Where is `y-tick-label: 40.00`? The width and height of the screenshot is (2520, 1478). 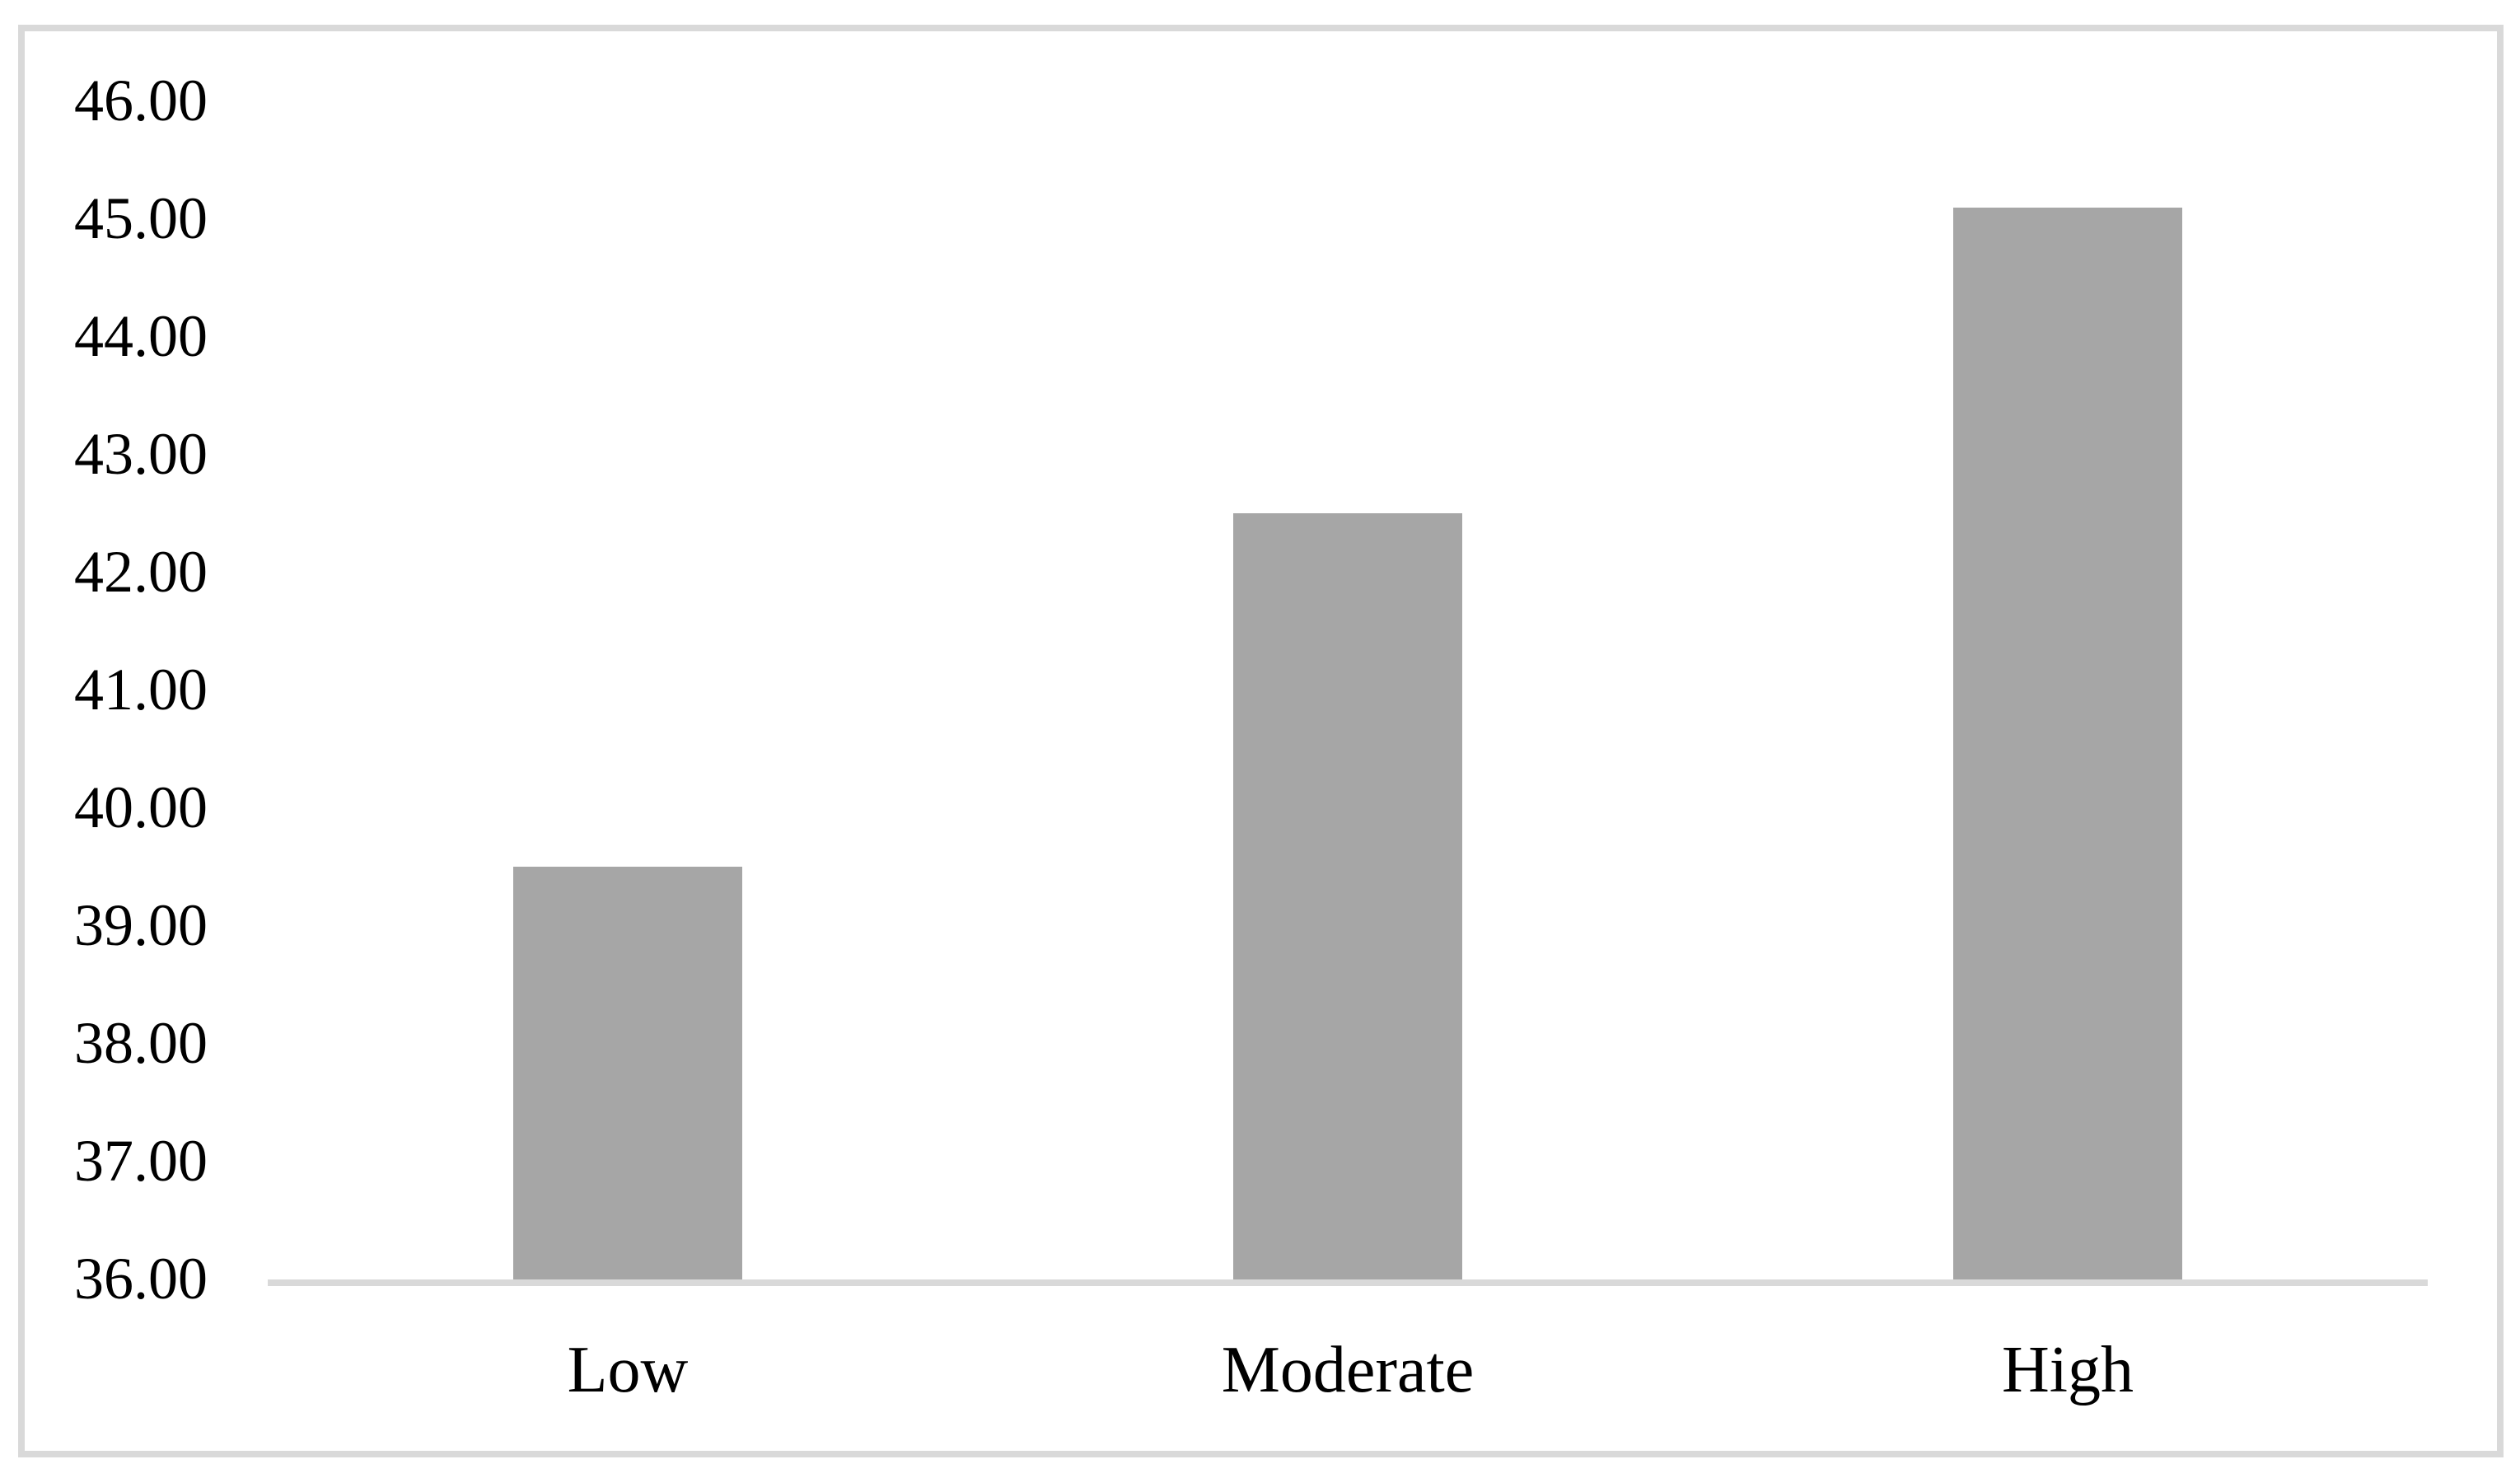
y-tick-label: 40.00 is located at coordinates (141, 807).